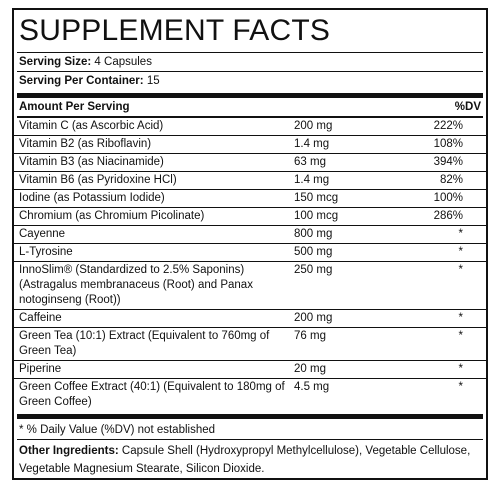 The width and height of the screenshot is (500, 489). Describe the element at coordinates (250, 253) in the screenshot. I see `table-row: L-Tyrosine 500 mg *` at that location.